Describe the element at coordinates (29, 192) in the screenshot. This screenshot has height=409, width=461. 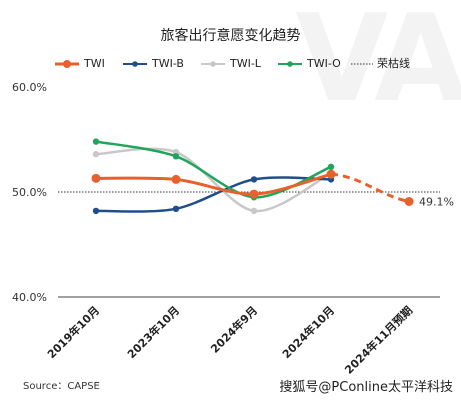
I see `y-tick-label: 50.0%` at that location.